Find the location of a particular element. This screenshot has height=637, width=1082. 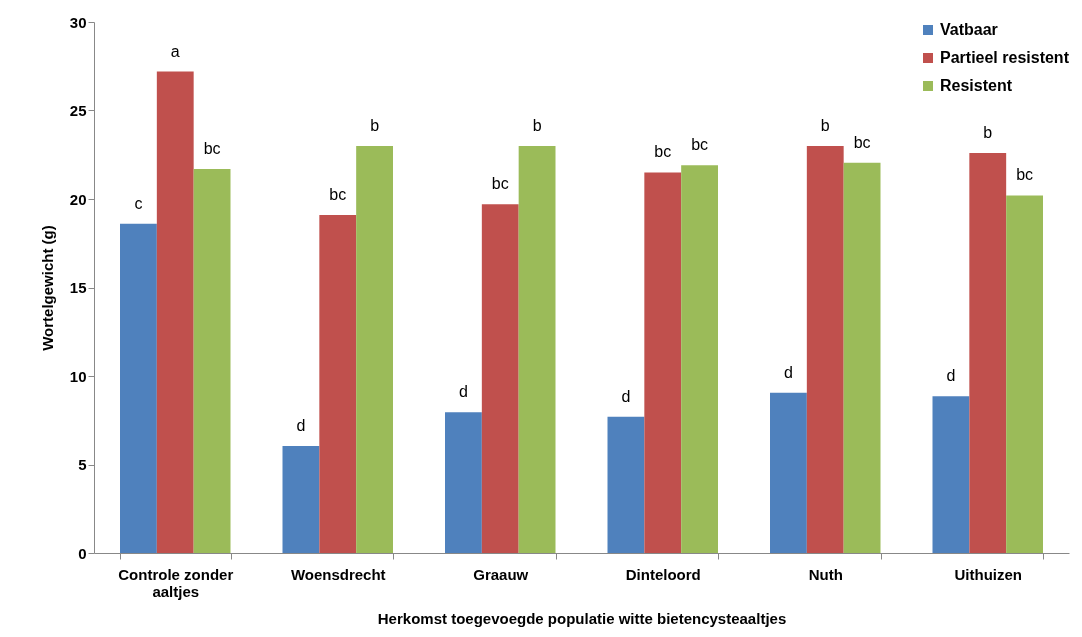

y-tick-label: 15 is located at coordinates (78, 287).